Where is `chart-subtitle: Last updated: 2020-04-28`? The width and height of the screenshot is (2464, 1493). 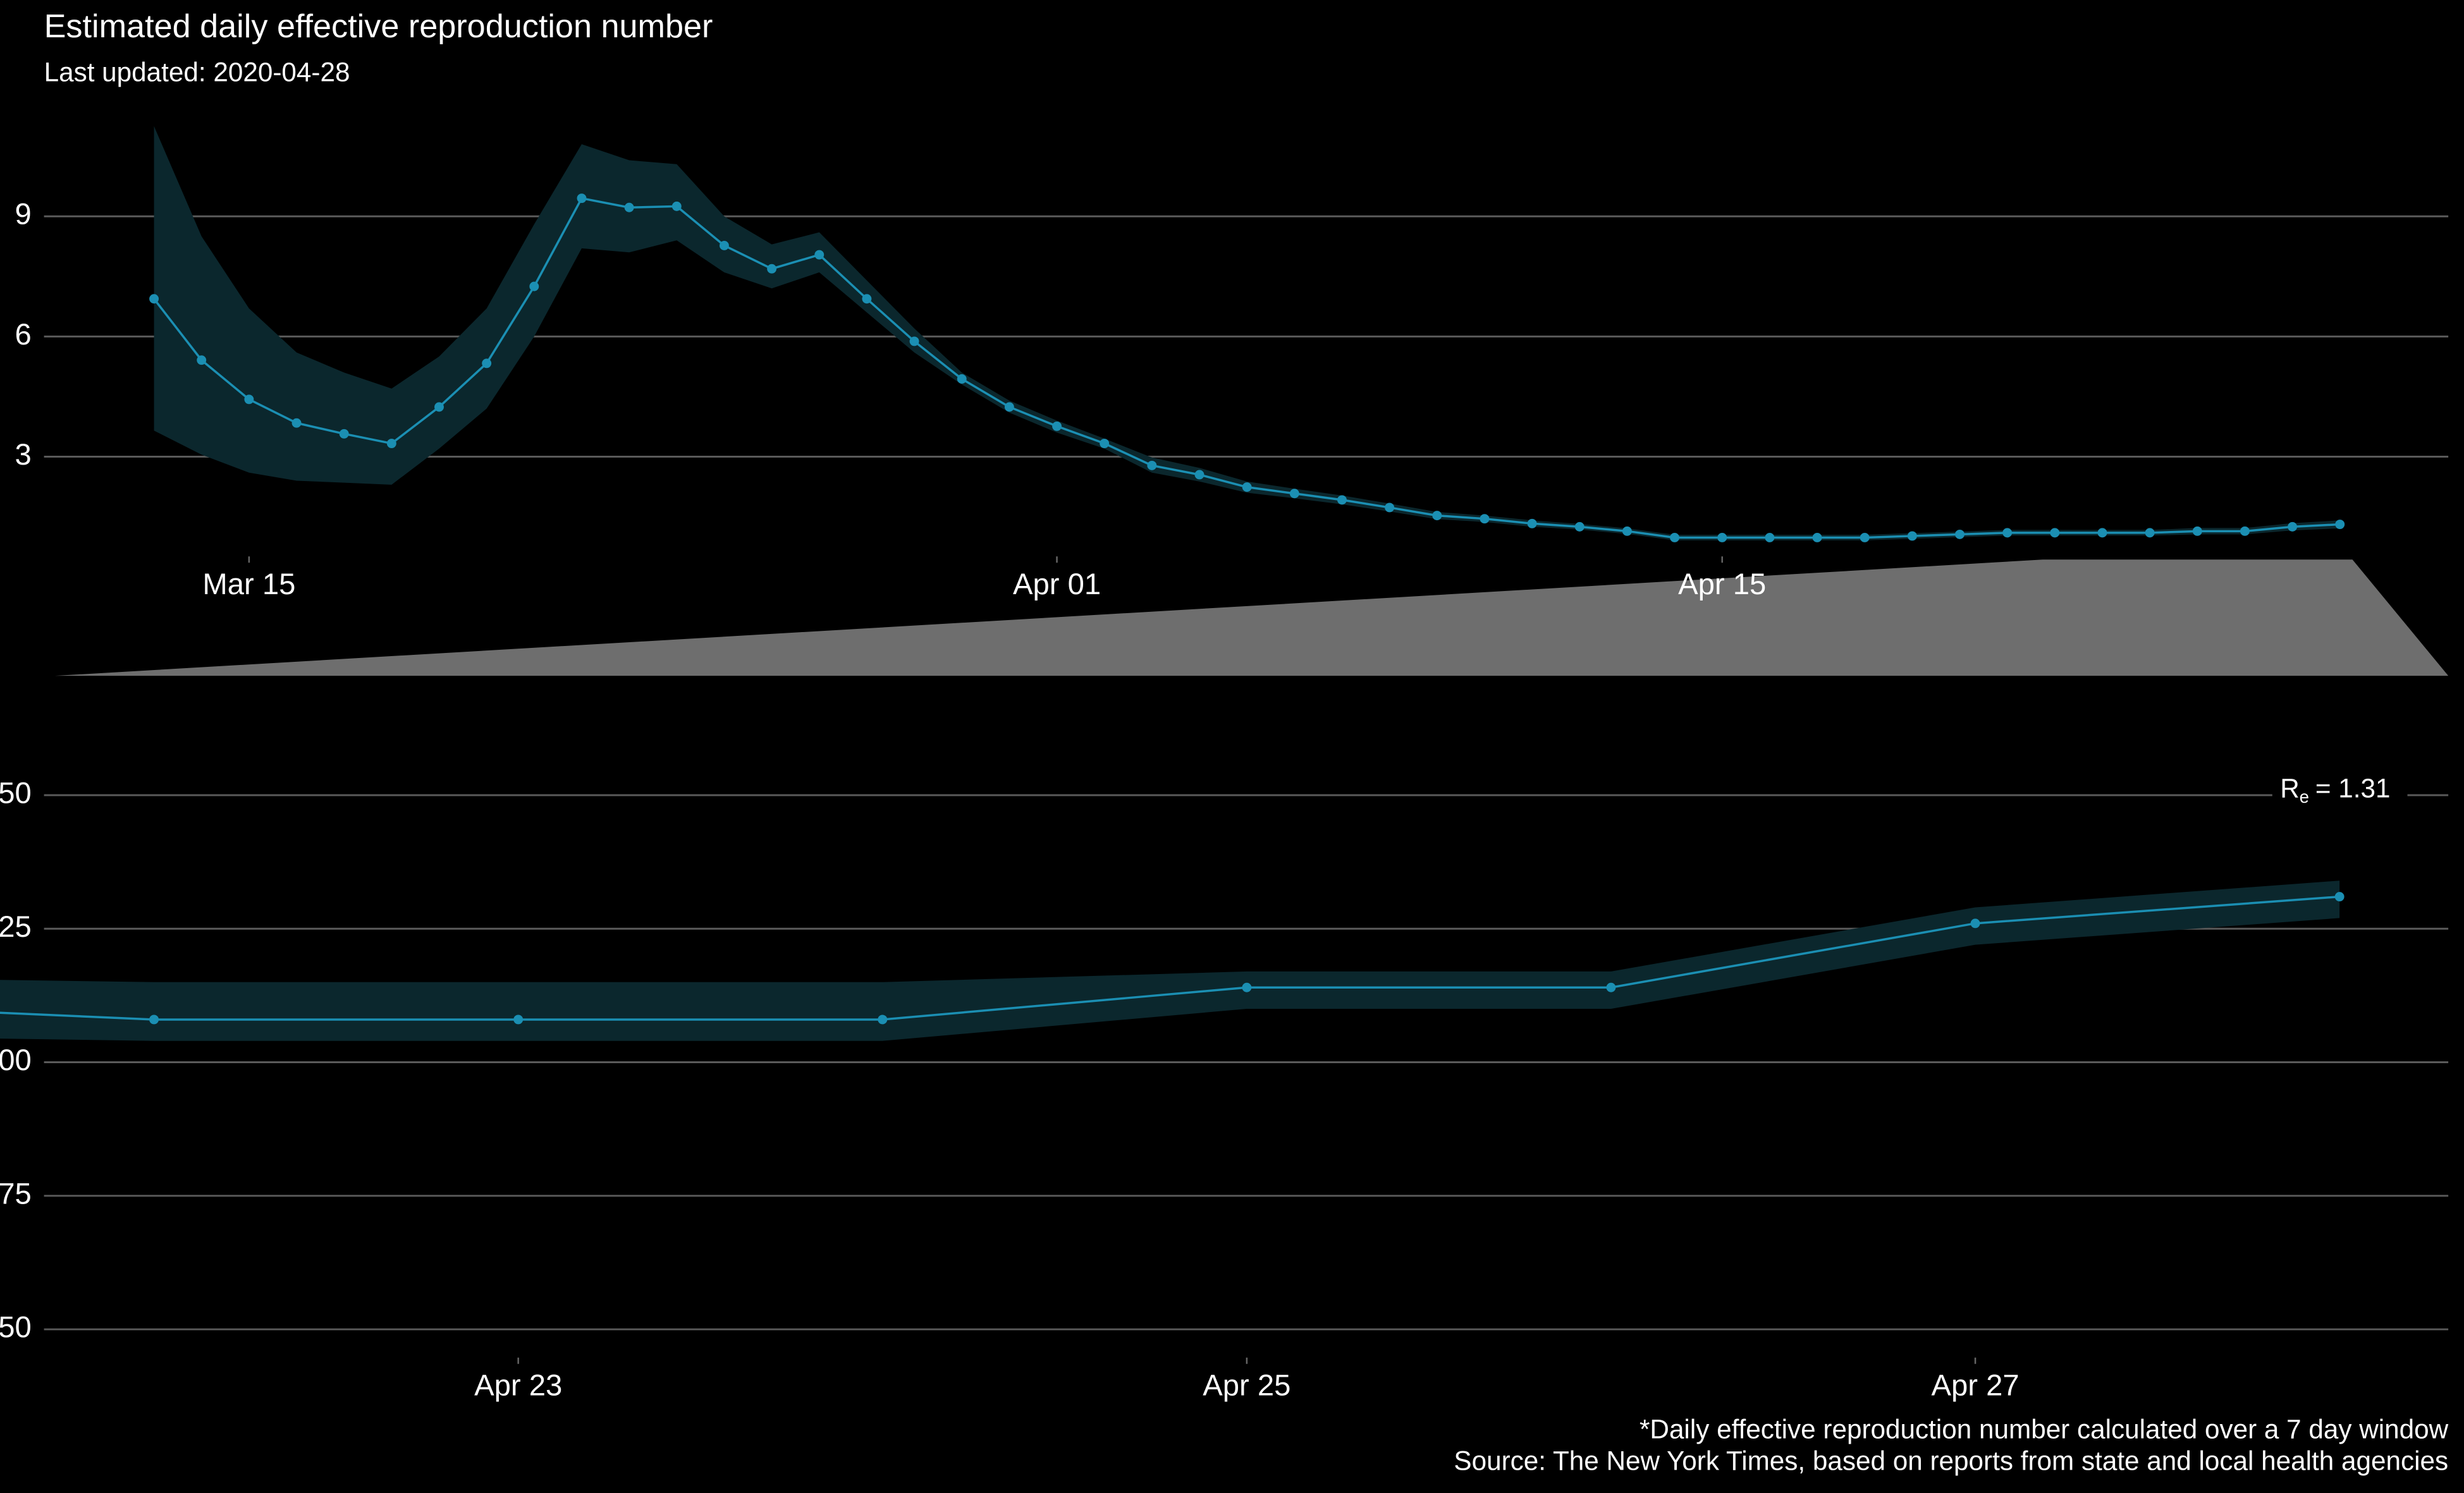
chart-subtitle: Last updated: 2020-04-28 is located at coordinates (197, 72).